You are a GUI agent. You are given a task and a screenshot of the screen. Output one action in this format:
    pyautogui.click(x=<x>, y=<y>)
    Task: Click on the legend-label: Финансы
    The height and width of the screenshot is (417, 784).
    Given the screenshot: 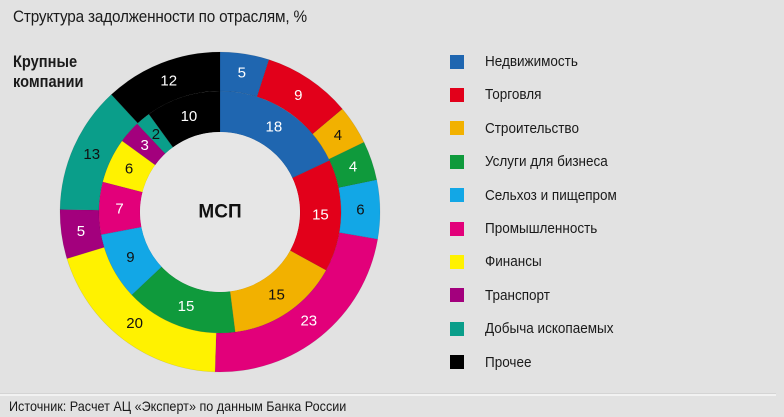 What is the action you would take?
    pyautogui.click(x=513, y=262)
    